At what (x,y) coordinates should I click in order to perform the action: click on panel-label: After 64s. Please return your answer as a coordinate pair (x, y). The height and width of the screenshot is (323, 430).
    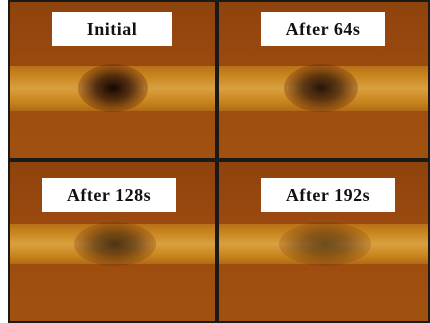
    Looking at the image, I should click on (323, 29).